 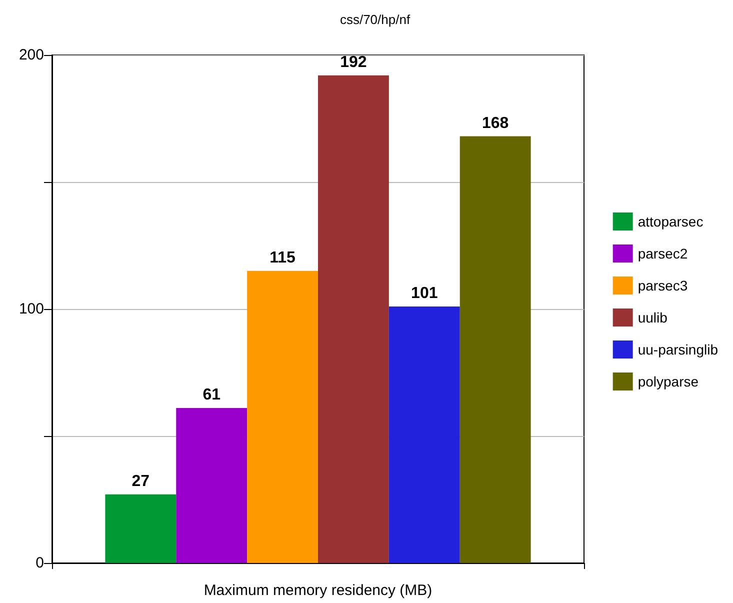 I want to click on legend-label: attoparsec, so click(x=671, y=222).